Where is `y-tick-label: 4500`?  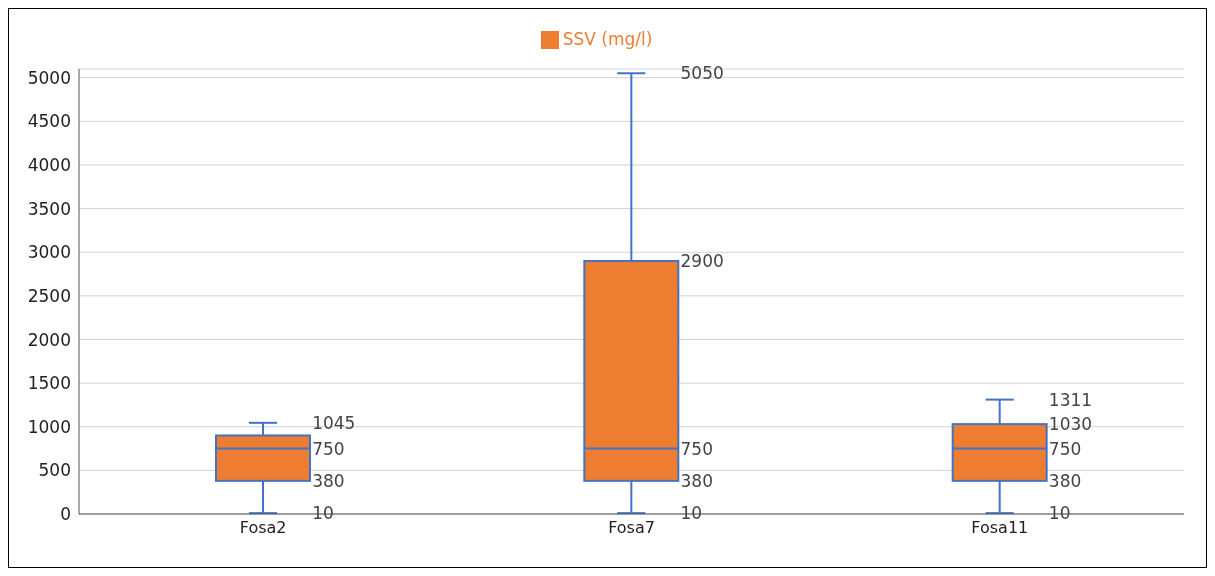
y-tick-label: 4500 is located at coordinates (49, 121).